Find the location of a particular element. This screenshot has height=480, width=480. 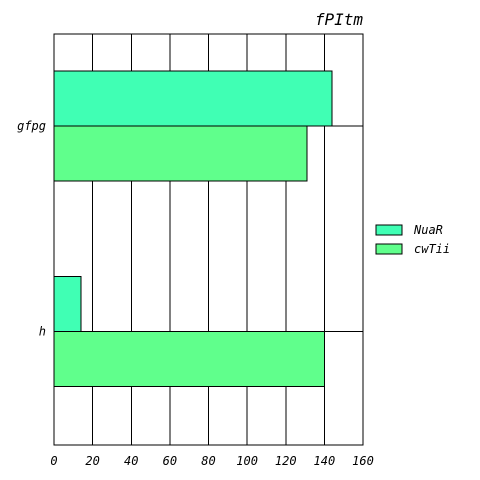

chart-title: fPItm is located at coordinates (339, 19).